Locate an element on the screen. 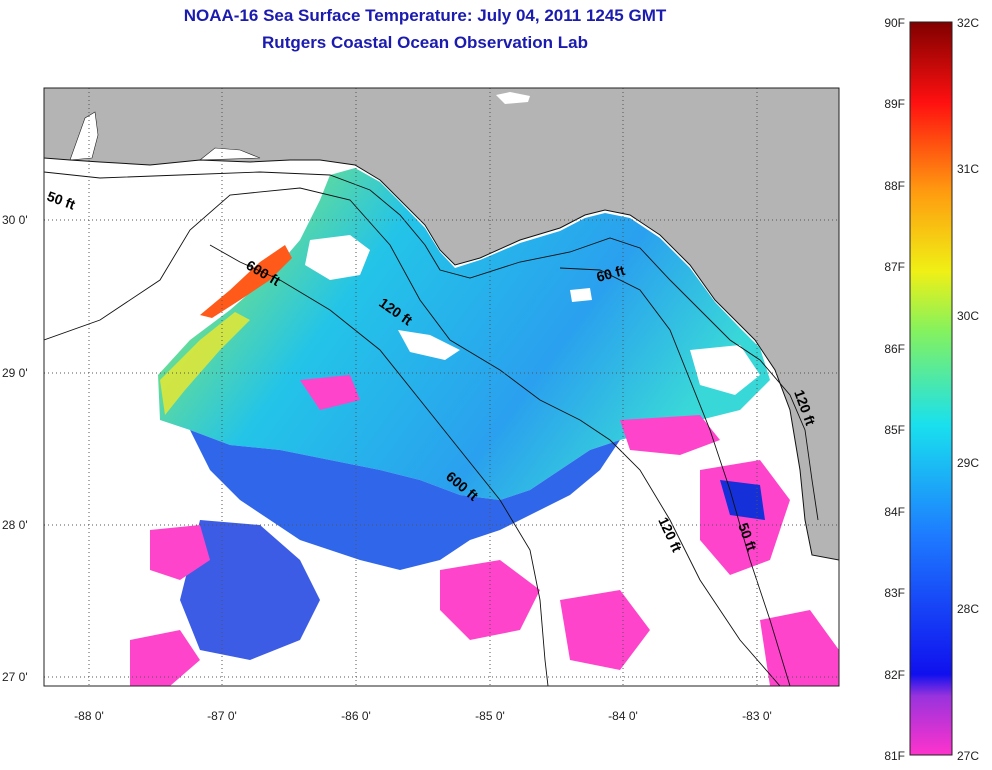  colorbar-c-label: 32C is located at coordinates (968, 23).